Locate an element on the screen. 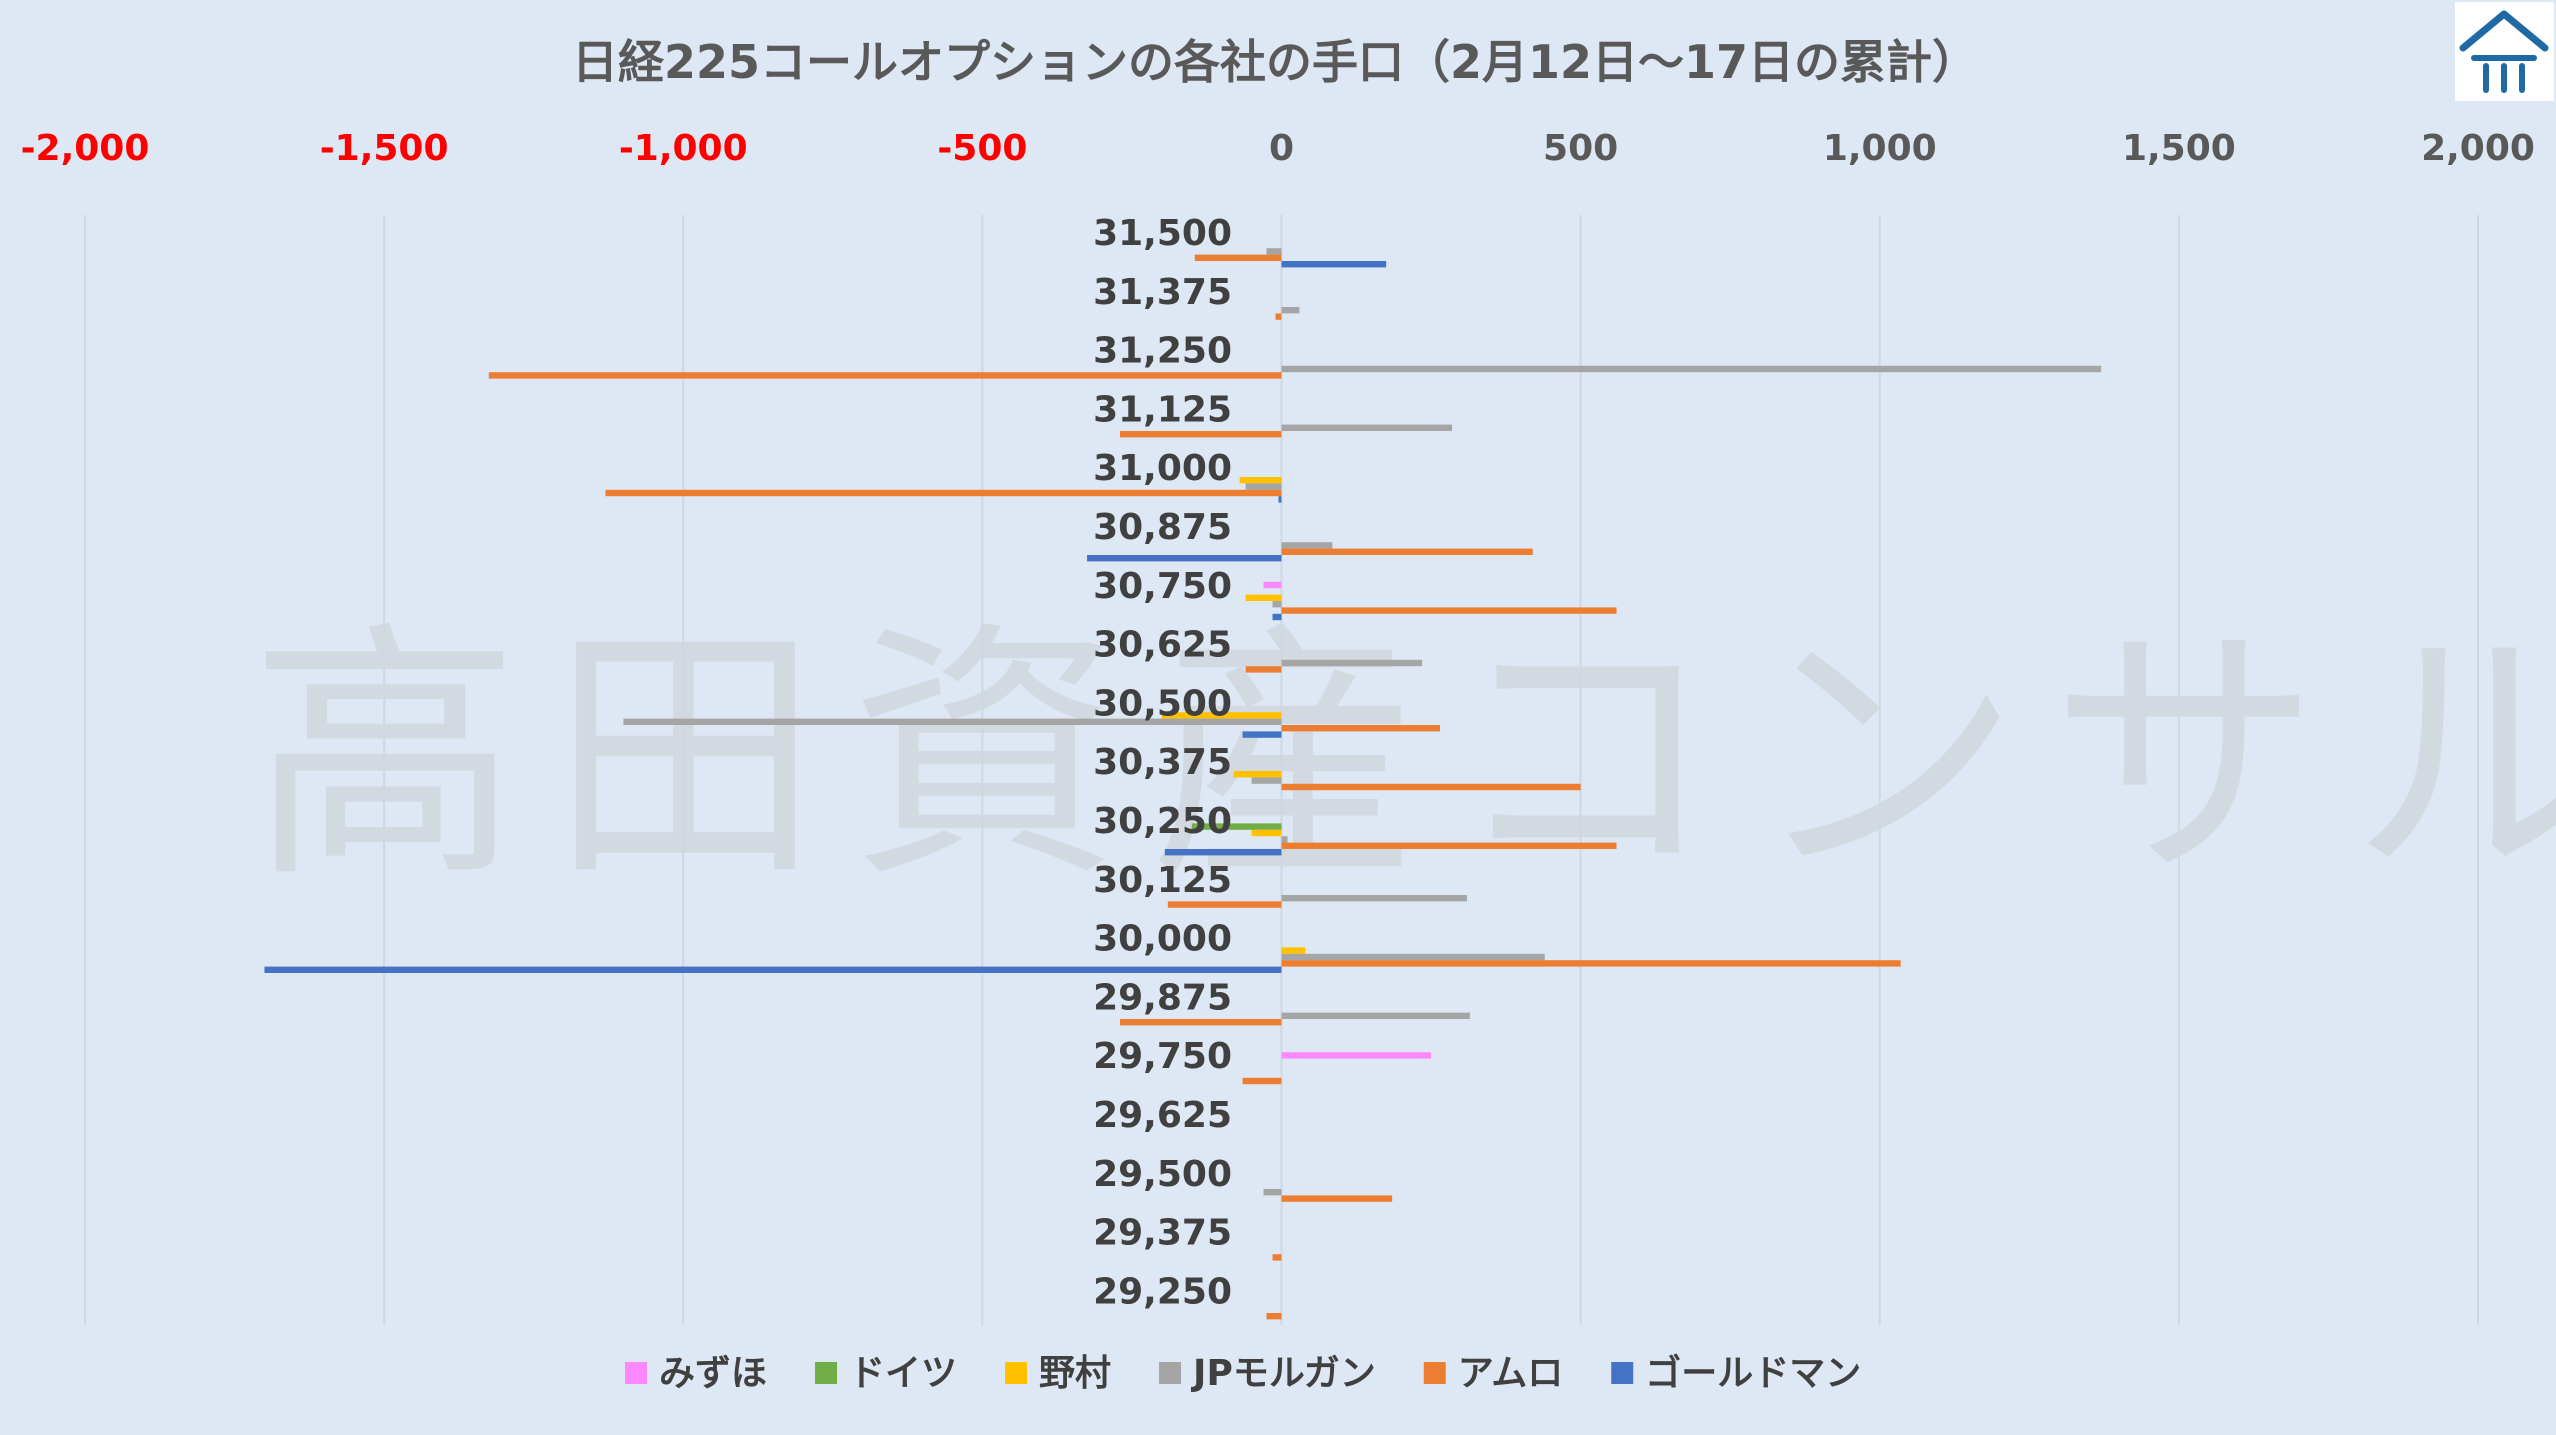  legend-label: アムロ is located at coordinates (1510, 1373).